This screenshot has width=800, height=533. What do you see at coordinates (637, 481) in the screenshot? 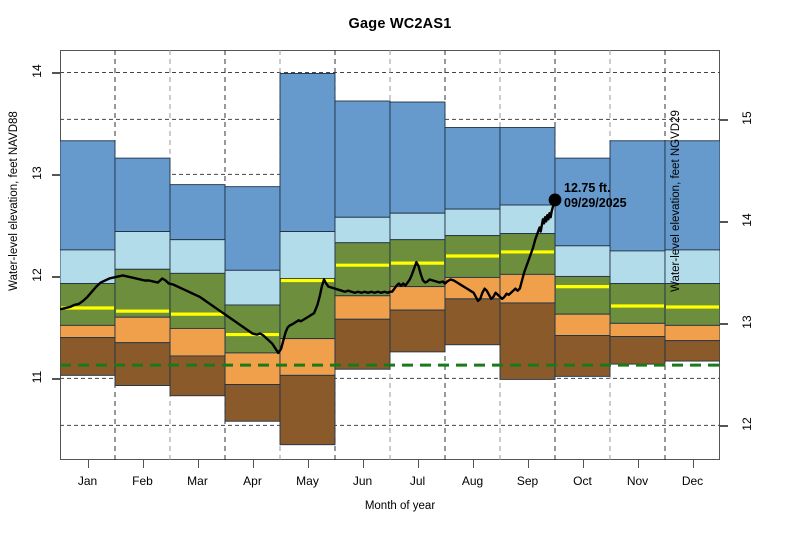
I see `x-tick-nov: Nov` at bounding box center [637, 481].